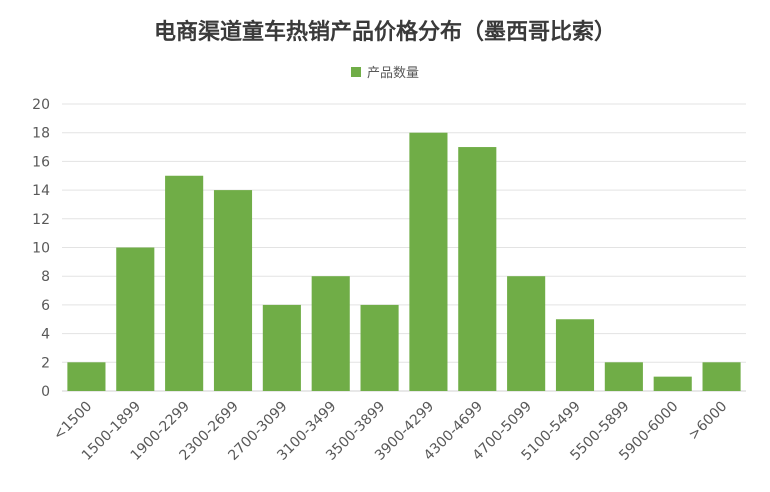 This screenshot has width=770, height=492. What do you see at coordinates (45, 392) in the screenshot?
I see `y-tick-label: 0` at bounding box center [45, 392].